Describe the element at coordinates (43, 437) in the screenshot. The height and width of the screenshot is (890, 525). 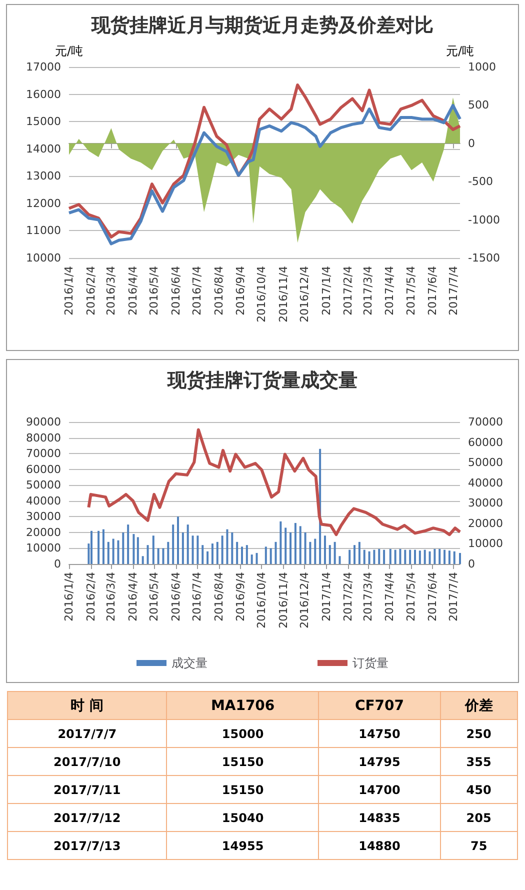
I see `y-tick-label: 80000` at that location.